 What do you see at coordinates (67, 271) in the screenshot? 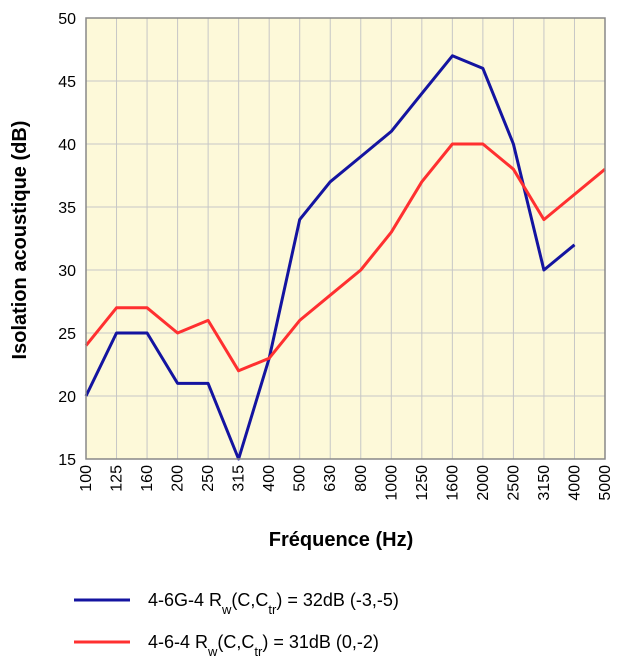
I see `y-tick-label: 30` at bounding box center [67, 271].